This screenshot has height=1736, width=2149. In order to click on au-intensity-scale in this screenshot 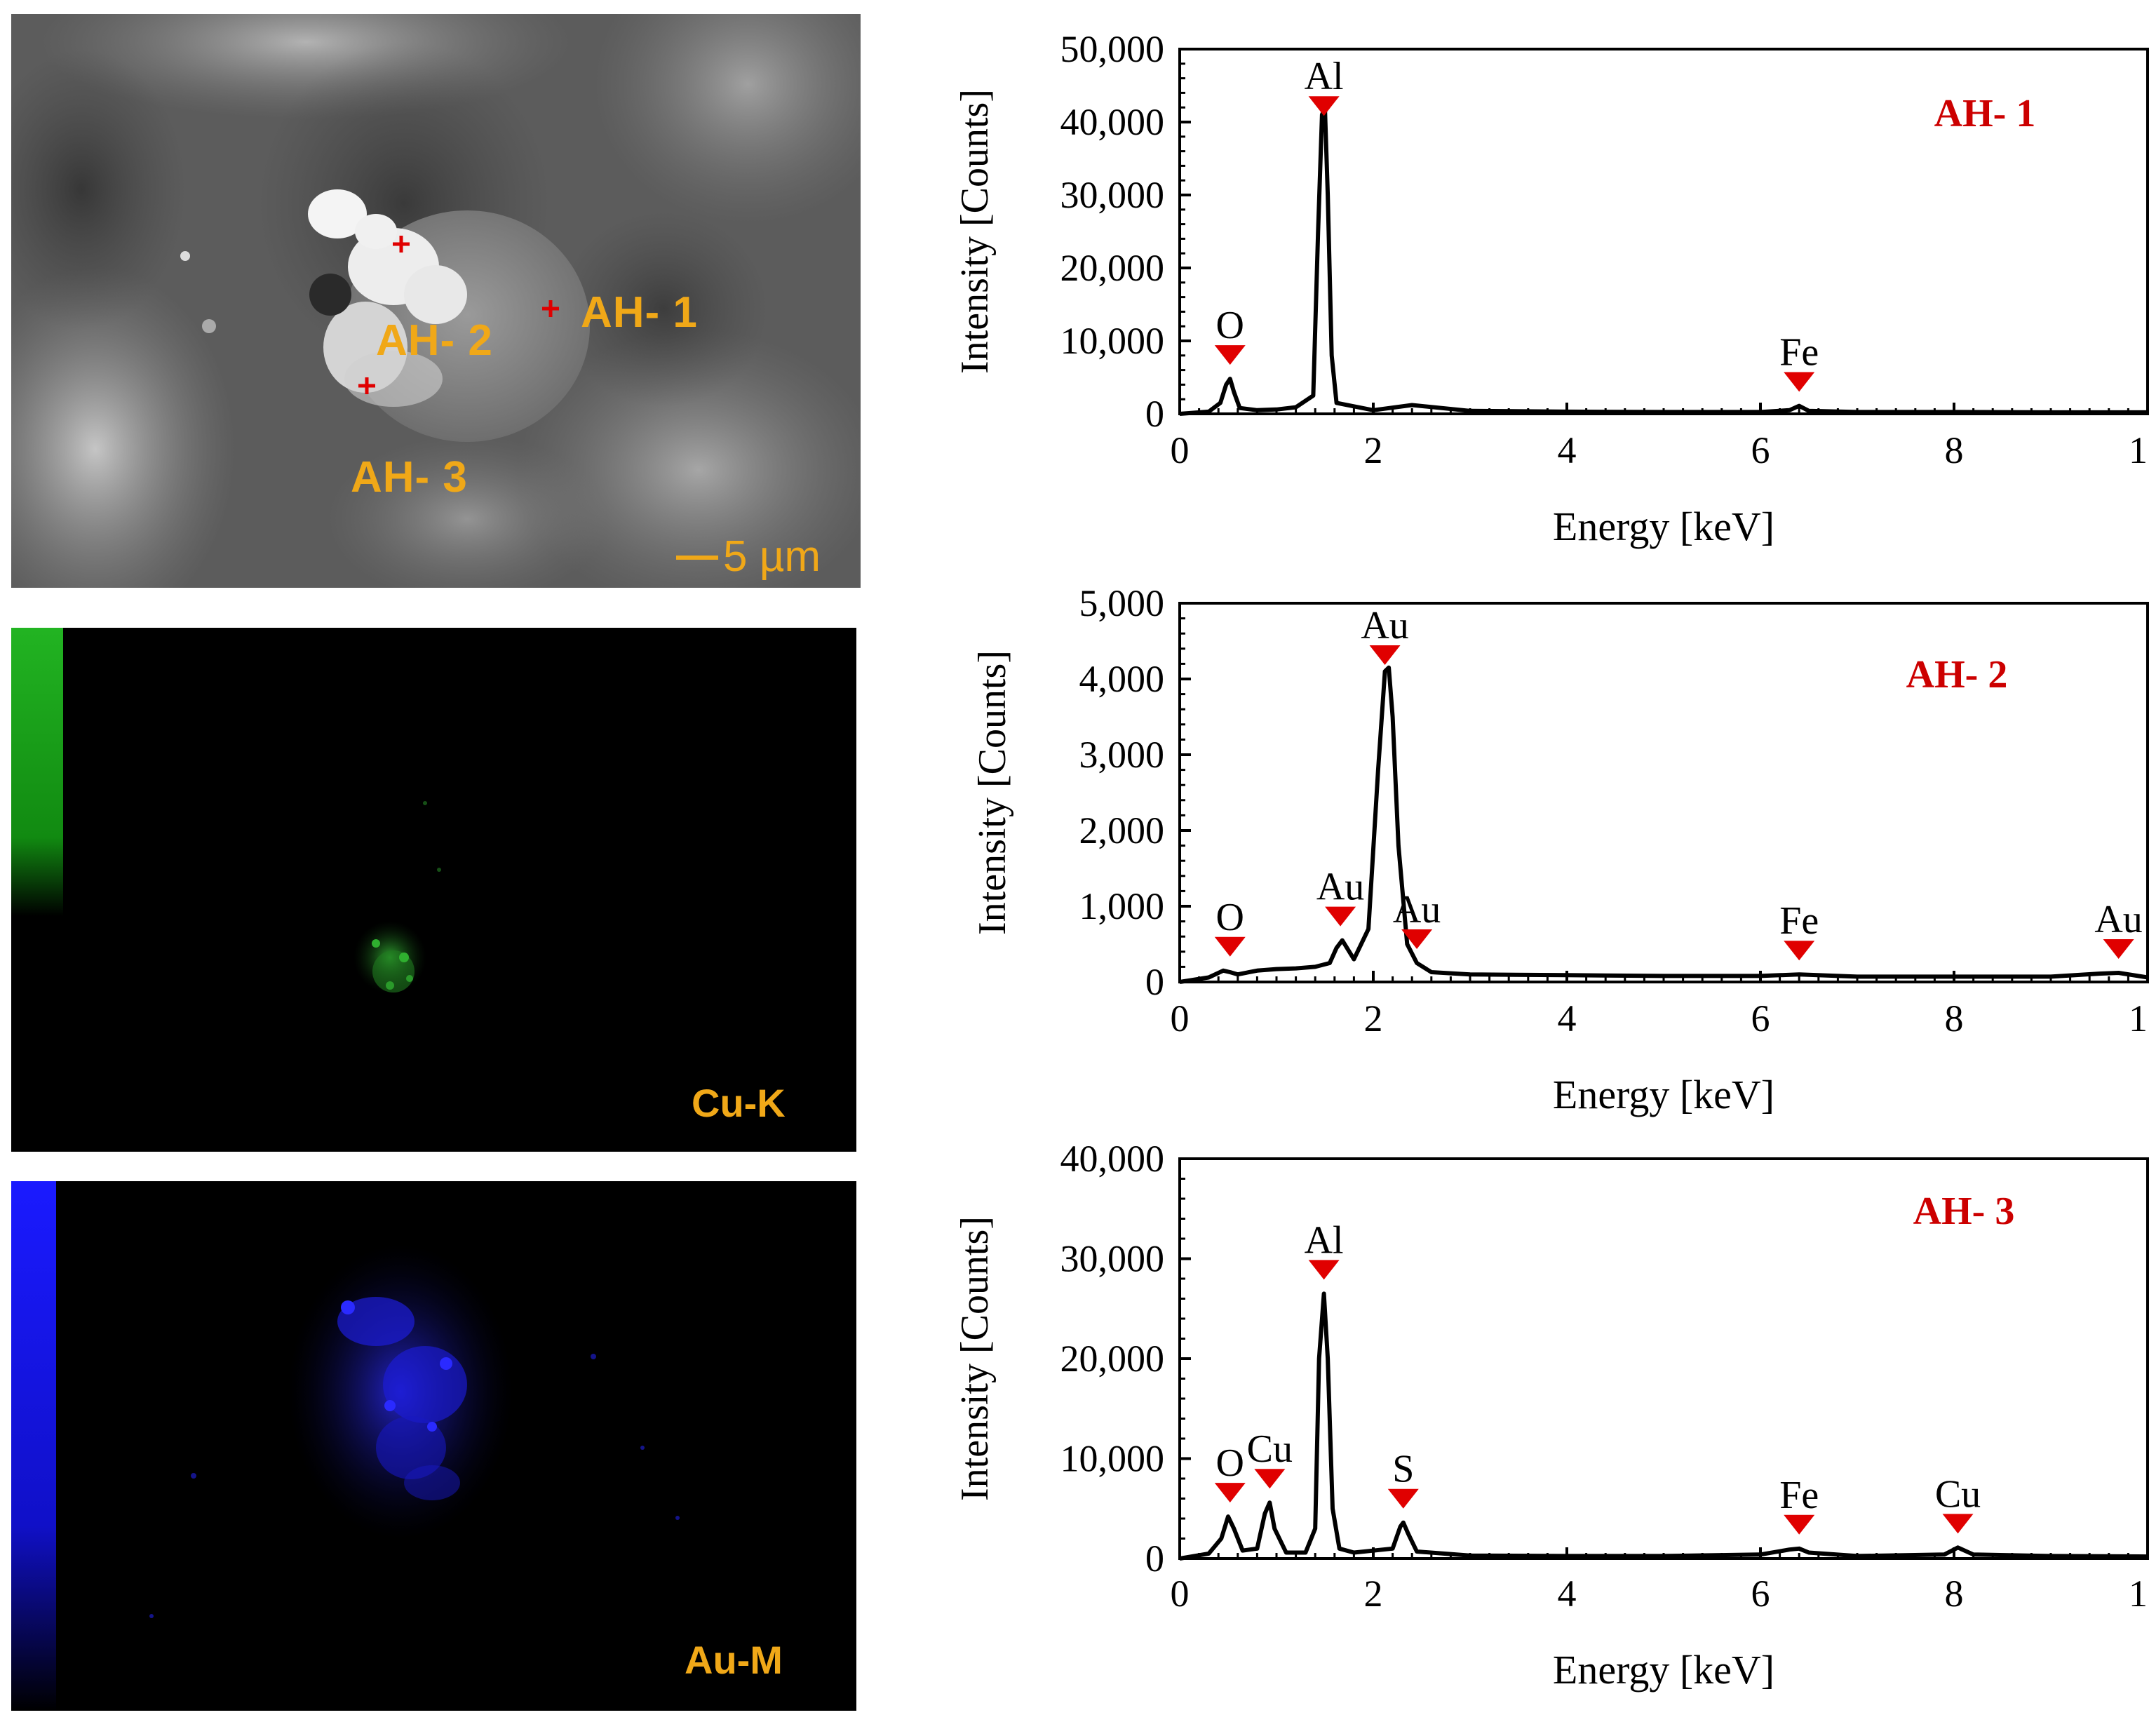, I will do `click(33, 1446)`.